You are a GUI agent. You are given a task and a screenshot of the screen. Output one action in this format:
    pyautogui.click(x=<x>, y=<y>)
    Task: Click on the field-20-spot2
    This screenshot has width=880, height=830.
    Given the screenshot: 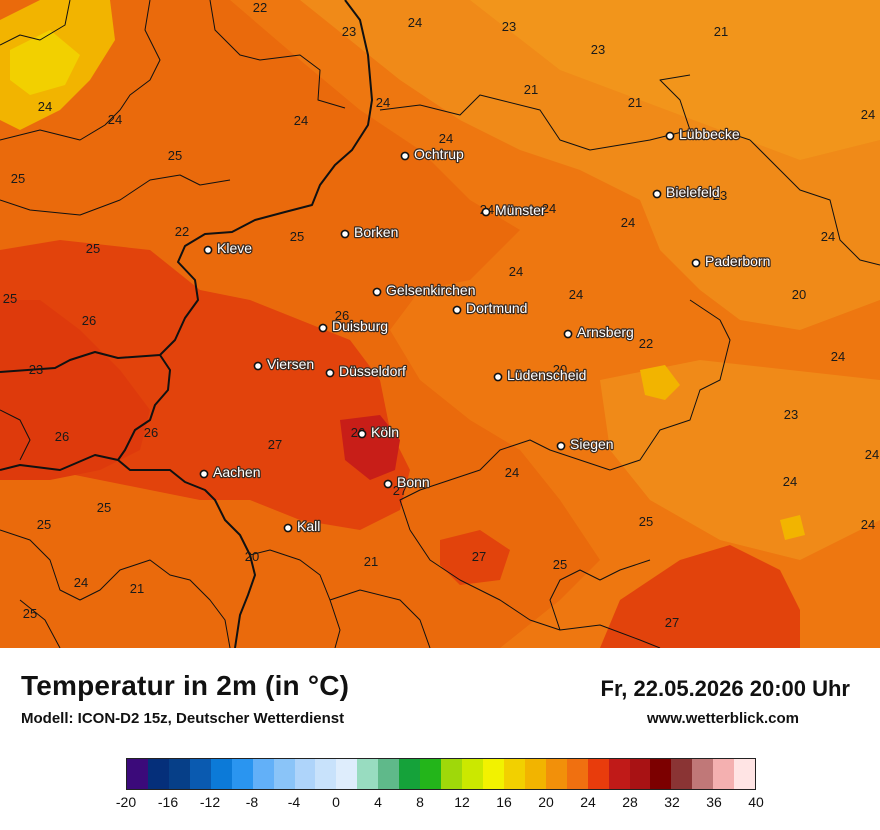 What is the action you would take?
    pyautogui.click(x=792, y=527)
    